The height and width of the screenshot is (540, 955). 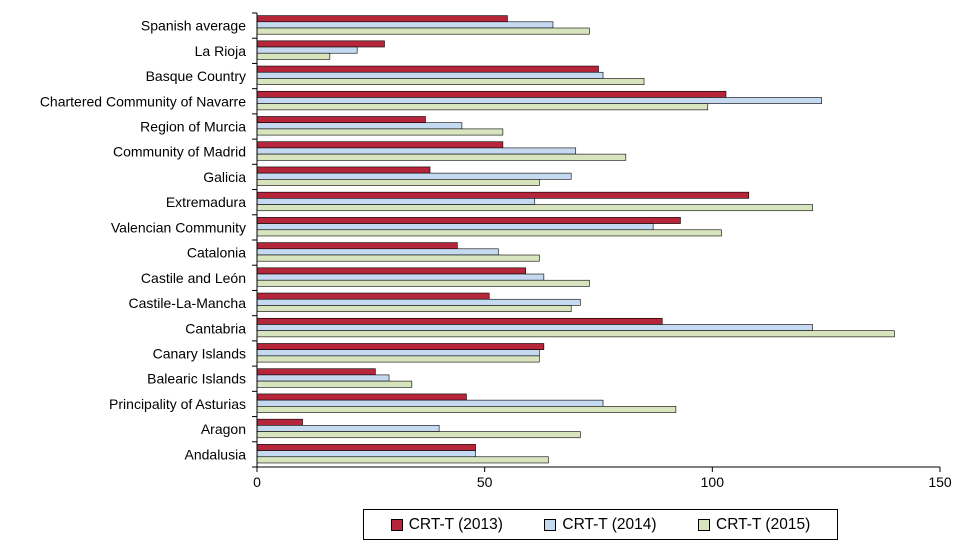 What do you see at coordinates (414, 176) in the screenshot?
I see `bar-galicia-2014` at bounding box center [414, 176].